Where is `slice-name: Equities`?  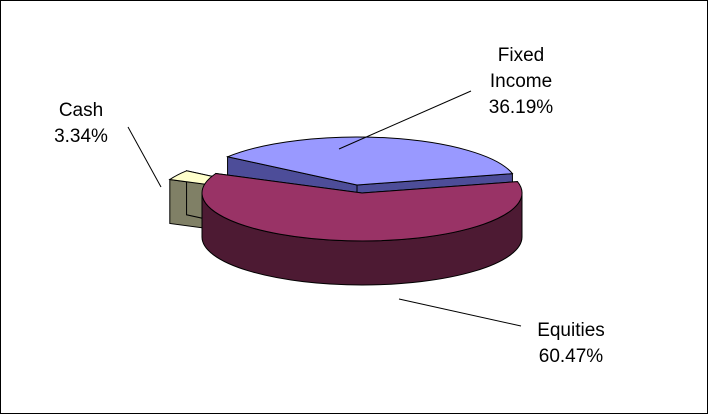 slice-name: Equities is located at coordinates (571, 330).